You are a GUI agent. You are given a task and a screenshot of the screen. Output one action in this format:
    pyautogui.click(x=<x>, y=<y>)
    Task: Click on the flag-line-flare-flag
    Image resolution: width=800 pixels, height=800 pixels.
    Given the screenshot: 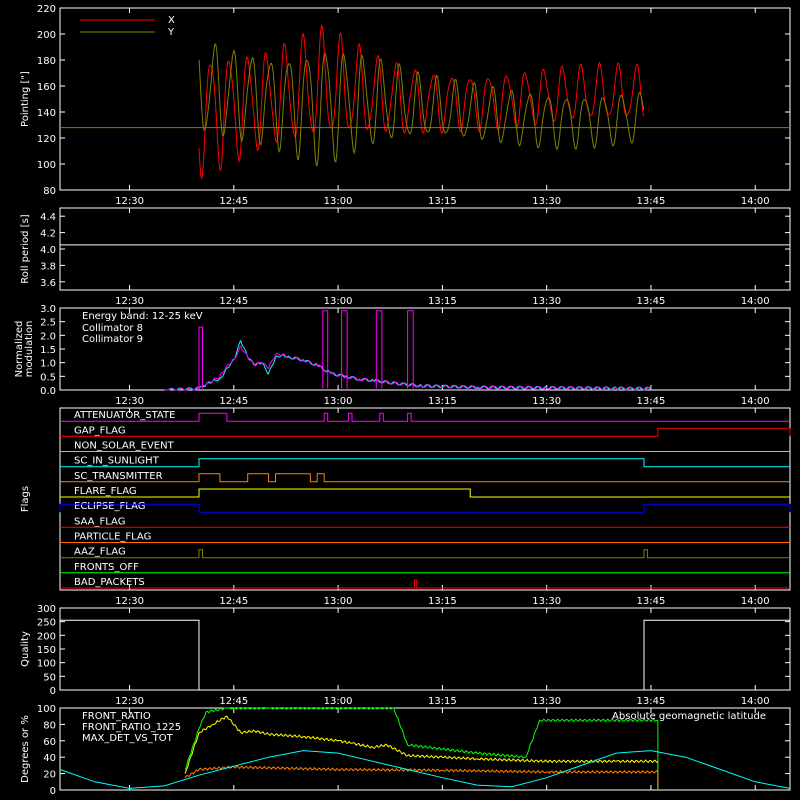 What is the action you would take?
    pyautogui.click(x=425, y=493)
    